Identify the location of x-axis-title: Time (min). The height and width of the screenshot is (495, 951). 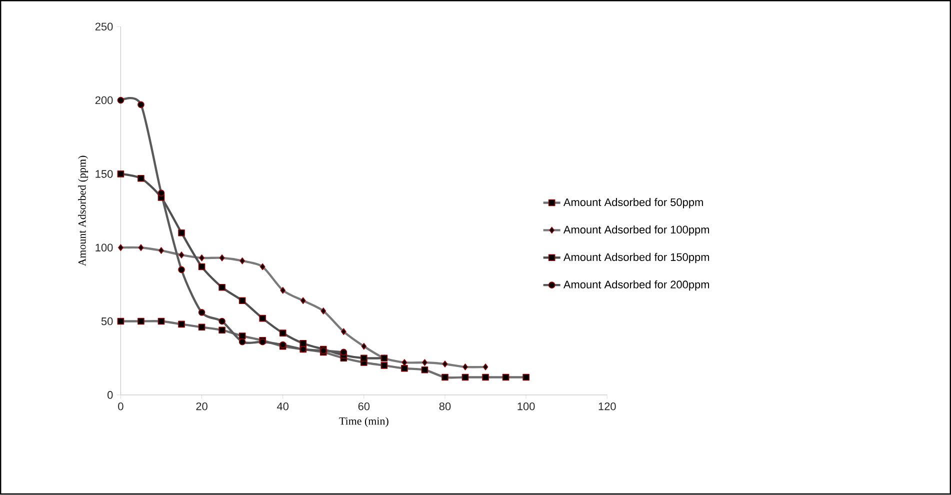
(363, 422).